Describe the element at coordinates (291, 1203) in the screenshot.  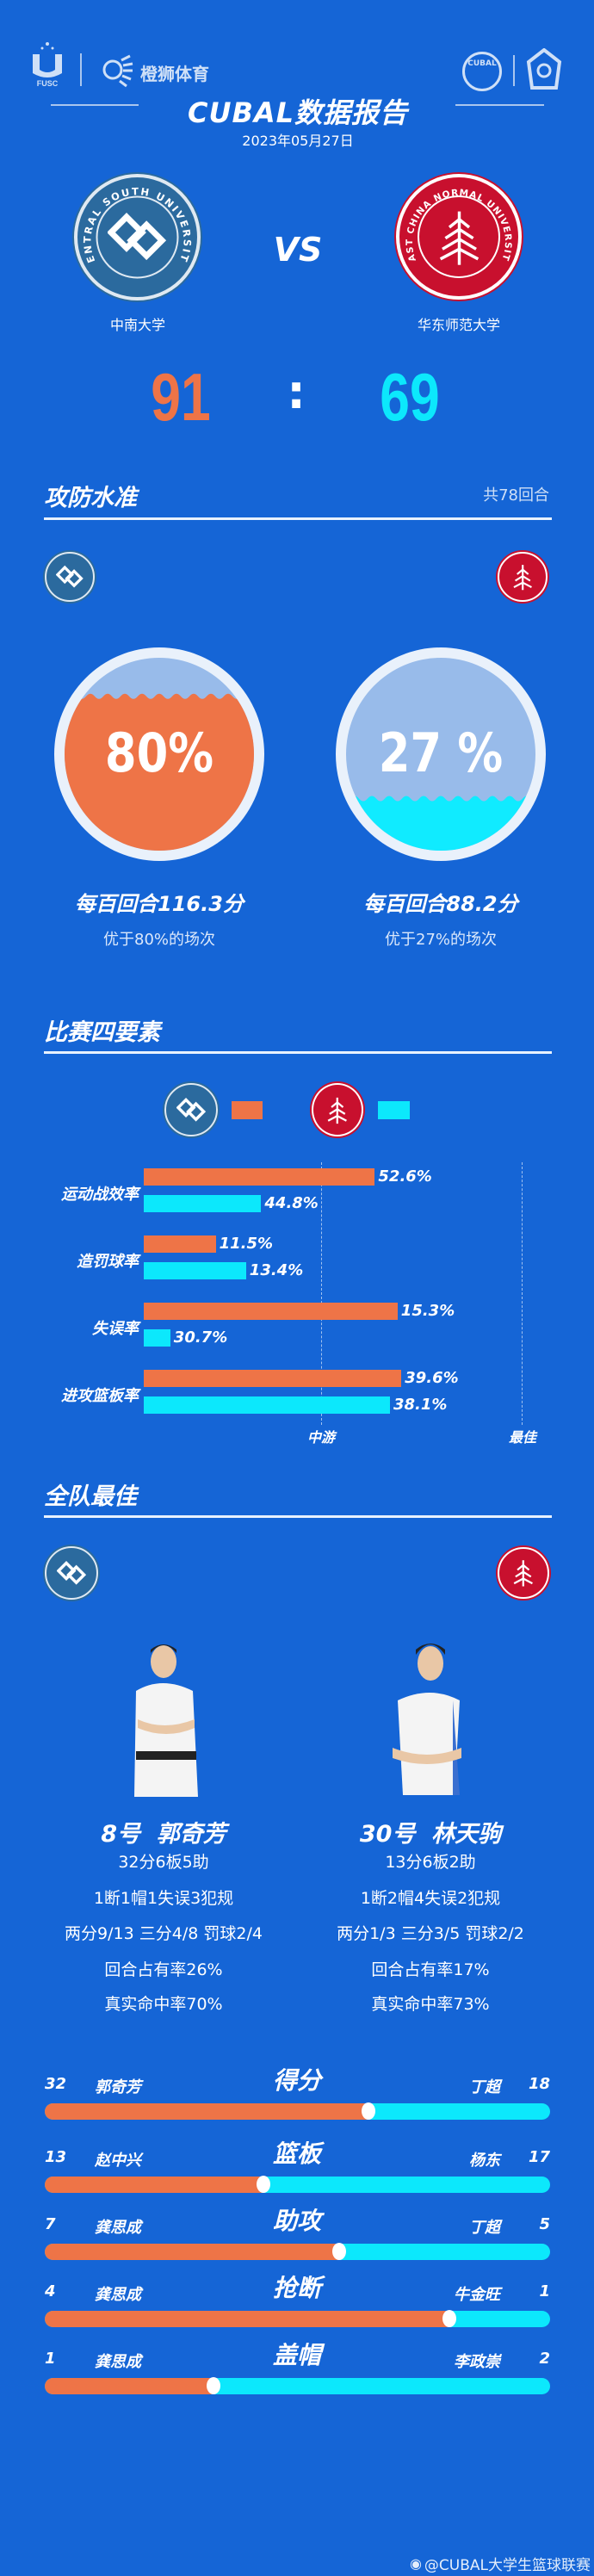
I see `away-factor-value: 44.8%` at that location.